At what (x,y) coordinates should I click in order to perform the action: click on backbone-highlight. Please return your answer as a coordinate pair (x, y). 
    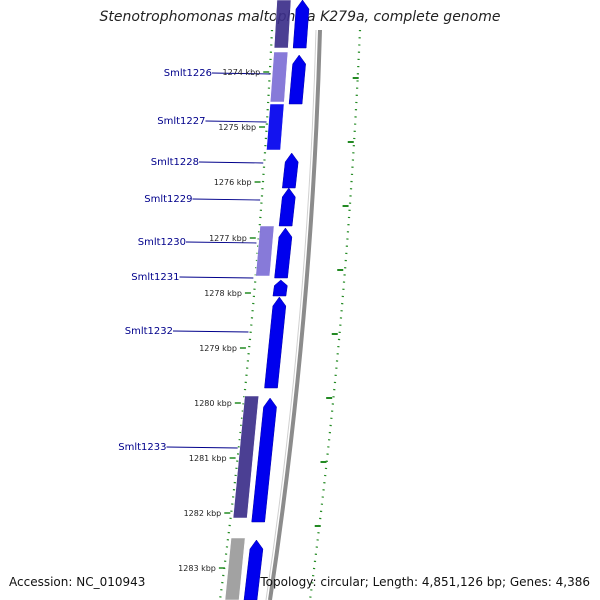
    Looking at the image, I should click on (291, 314).